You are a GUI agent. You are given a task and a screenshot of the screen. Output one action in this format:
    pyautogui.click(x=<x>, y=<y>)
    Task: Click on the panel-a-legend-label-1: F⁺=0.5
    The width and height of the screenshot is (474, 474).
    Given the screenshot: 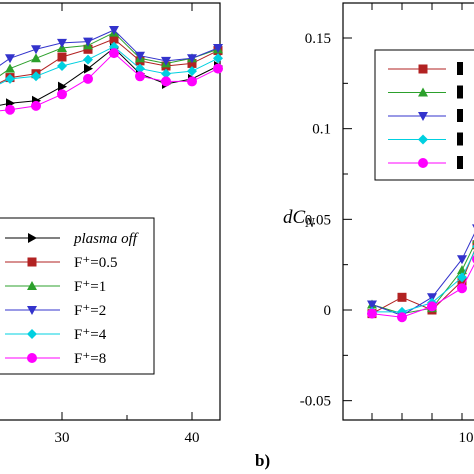 What is the action you would take?
    pyautogui.click(x=95, y=263)
    